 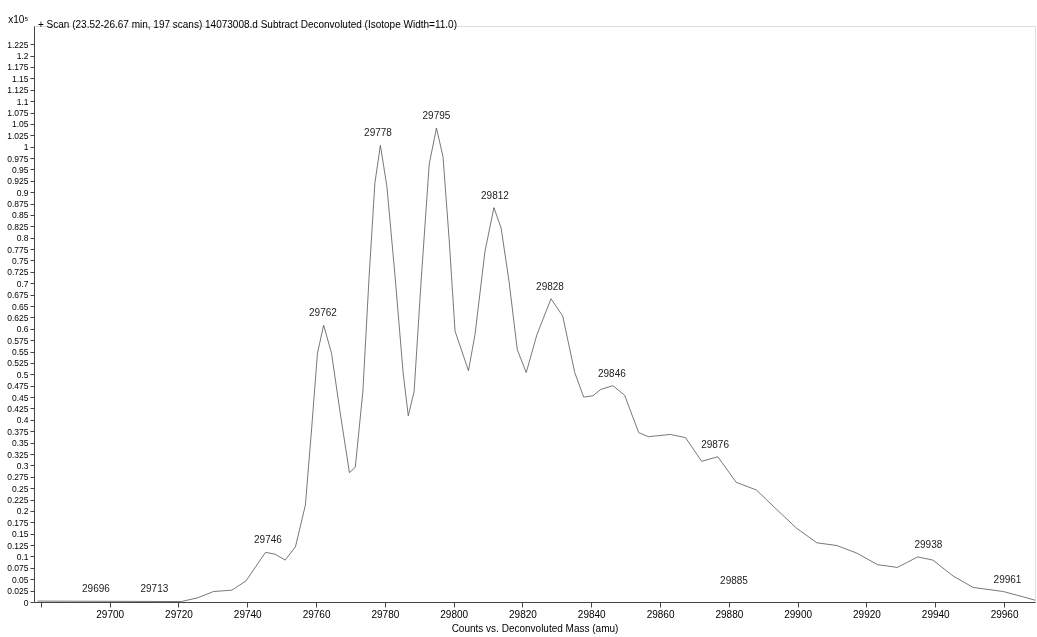 I want to click on y-tick-label: 0.05, so click(x=20, y=579).